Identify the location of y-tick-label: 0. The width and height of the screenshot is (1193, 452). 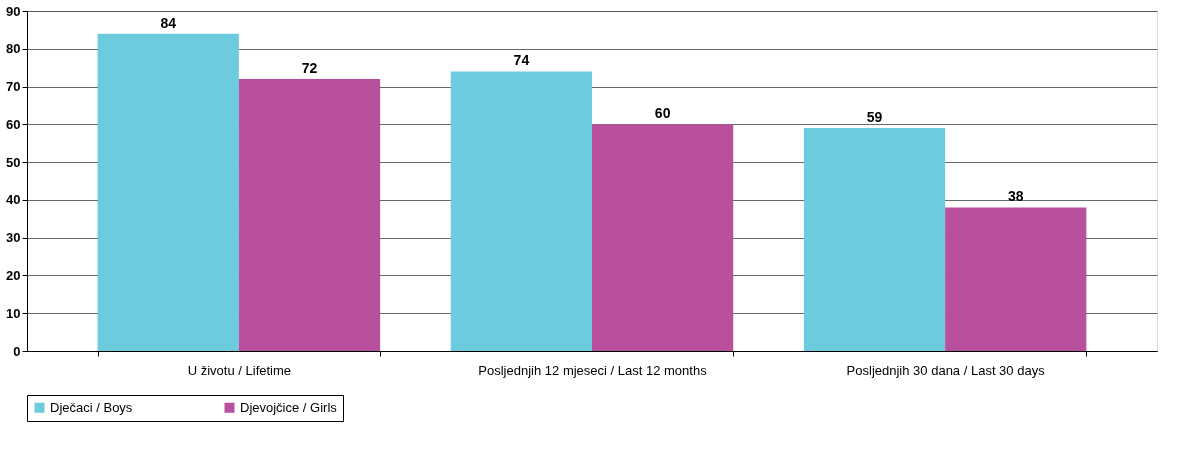
(17, 351).